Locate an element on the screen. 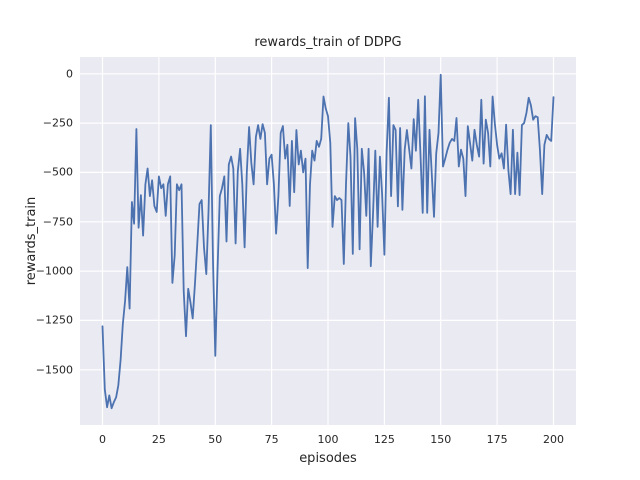  y-tick-label: 0 is located at coordinates (69, 74).